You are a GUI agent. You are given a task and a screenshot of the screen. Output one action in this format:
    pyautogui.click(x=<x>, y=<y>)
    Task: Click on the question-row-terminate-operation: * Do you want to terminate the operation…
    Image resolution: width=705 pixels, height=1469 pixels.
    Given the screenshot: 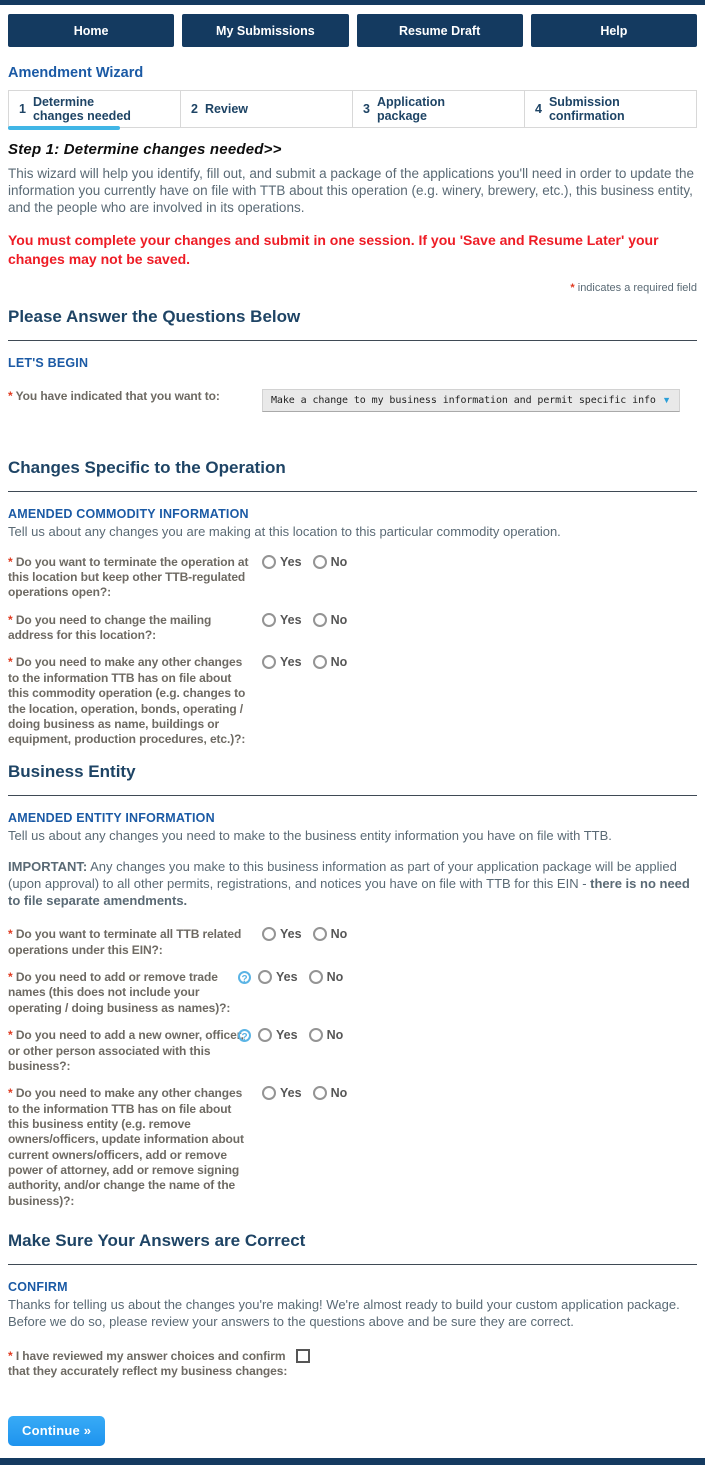 What is the action you would take?
    pyautogui.click(x=352, y=577)
    